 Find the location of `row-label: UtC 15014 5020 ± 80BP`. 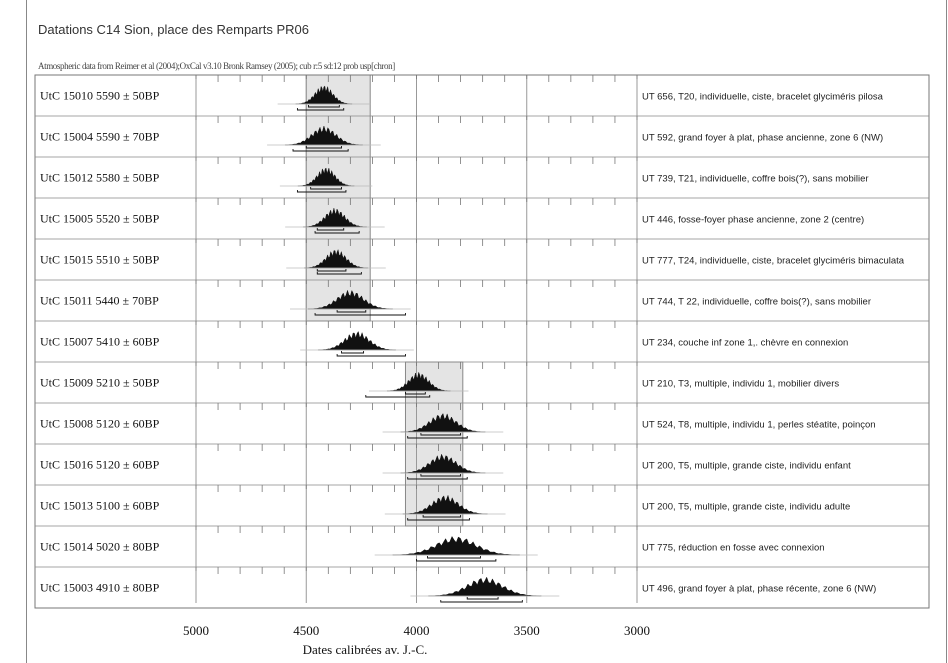

row-label: UtC 15014 5020 ± 80BP is located at coordinates (100, 547).